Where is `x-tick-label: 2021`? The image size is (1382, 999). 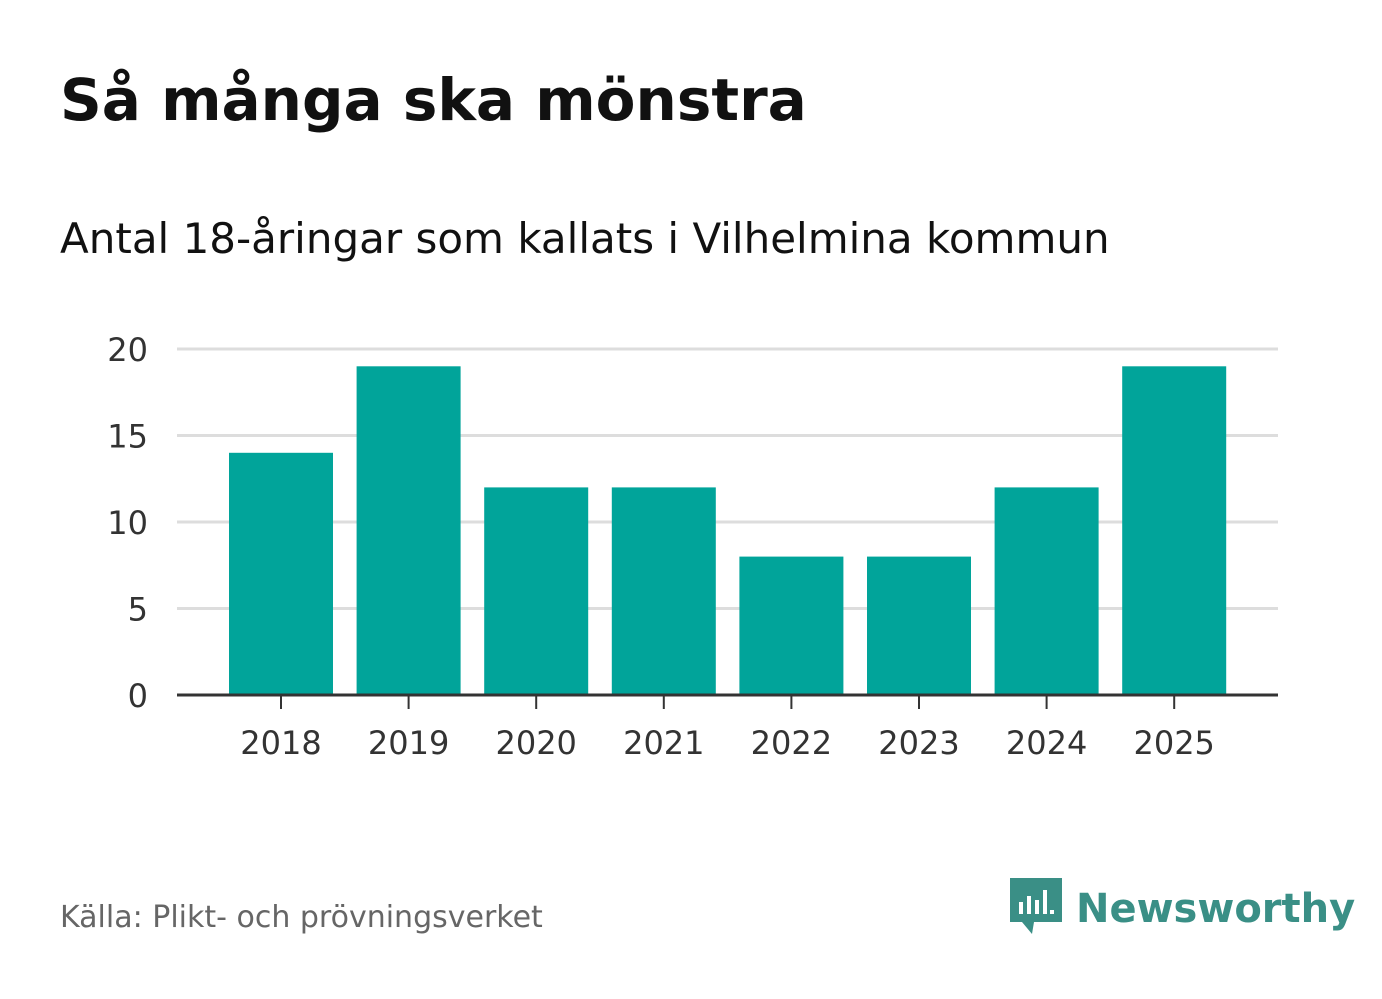 x-tick-label: 2021 is located at coordinates (663, 743).